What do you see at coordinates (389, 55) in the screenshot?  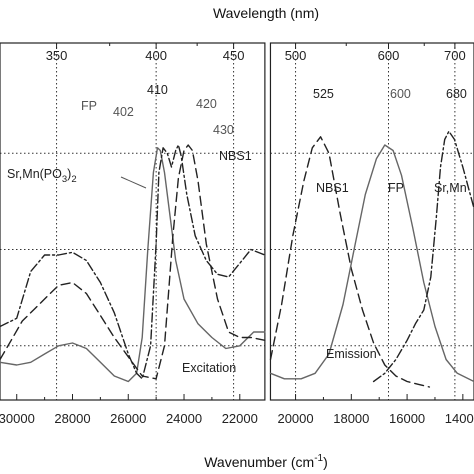 I see `top-tick-label: 600` at bounding box center [389, 55].